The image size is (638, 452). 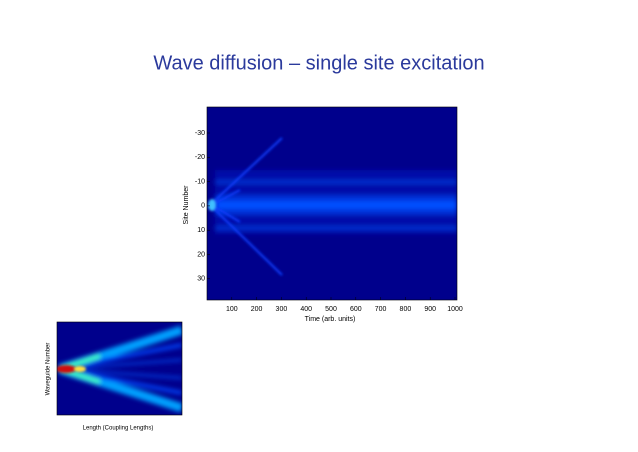 What do you see at coordinates (282, 309) in the screenshot?
I see `x-tick-label: 300` at bounding box center [282, 309].